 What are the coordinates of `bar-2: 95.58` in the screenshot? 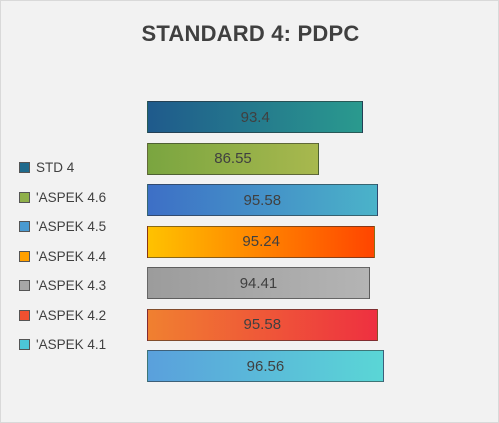 It's located at (262, 200).